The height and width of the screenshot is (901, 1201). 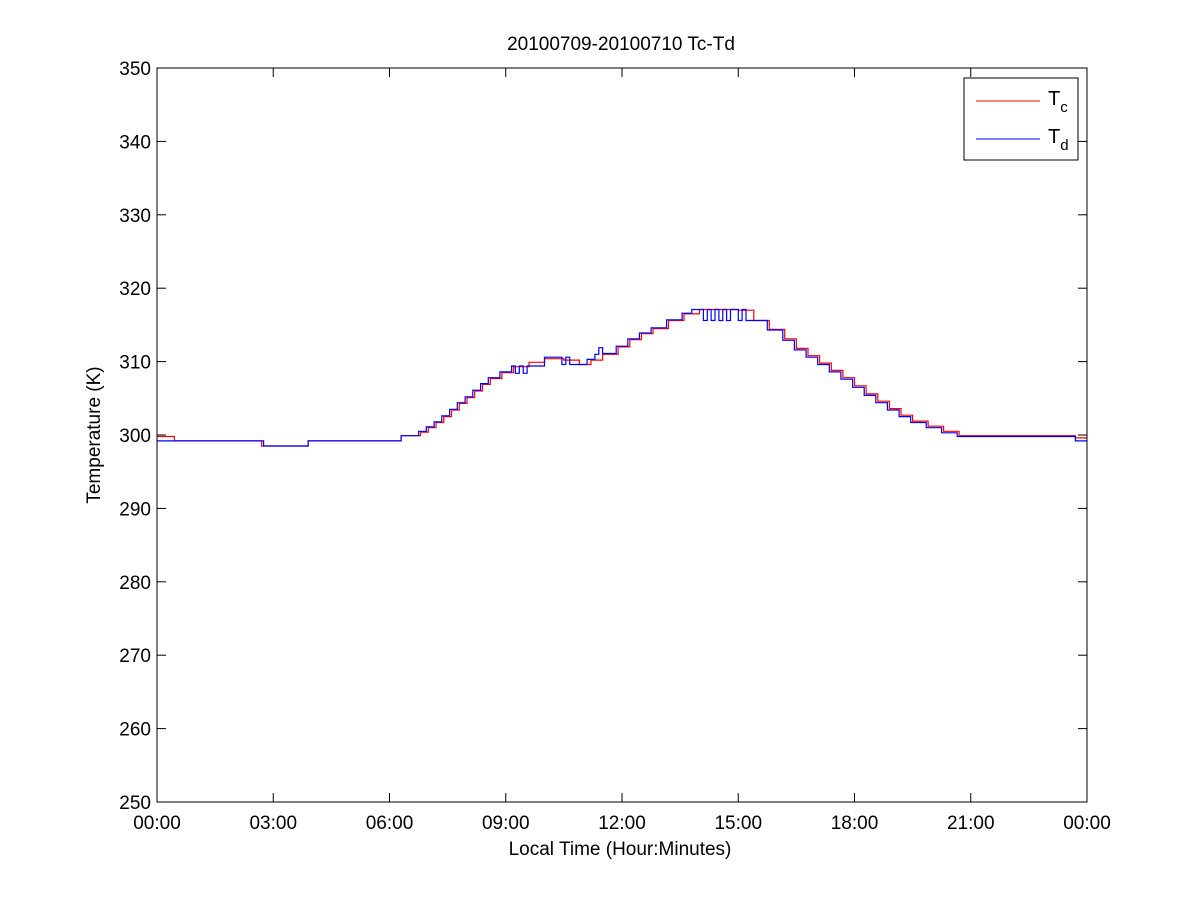 What do you see at coordinates (621, 44) in the screenshot?
I see `chart-title: 20100709-20100710 Tc-Td` at bounding box center [621, 44].